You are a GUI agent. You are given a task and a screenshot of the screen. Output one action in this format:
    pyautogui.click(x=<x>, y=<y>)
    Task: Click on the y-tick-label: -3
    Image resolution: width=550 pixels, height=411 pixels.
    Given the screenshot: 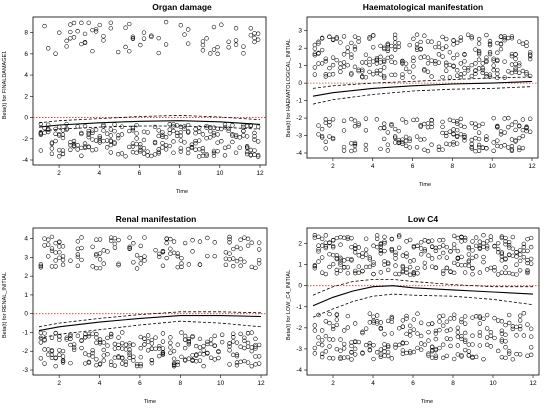 What is the action you would take?
    pyautogui.click(x=299, y=349)
    